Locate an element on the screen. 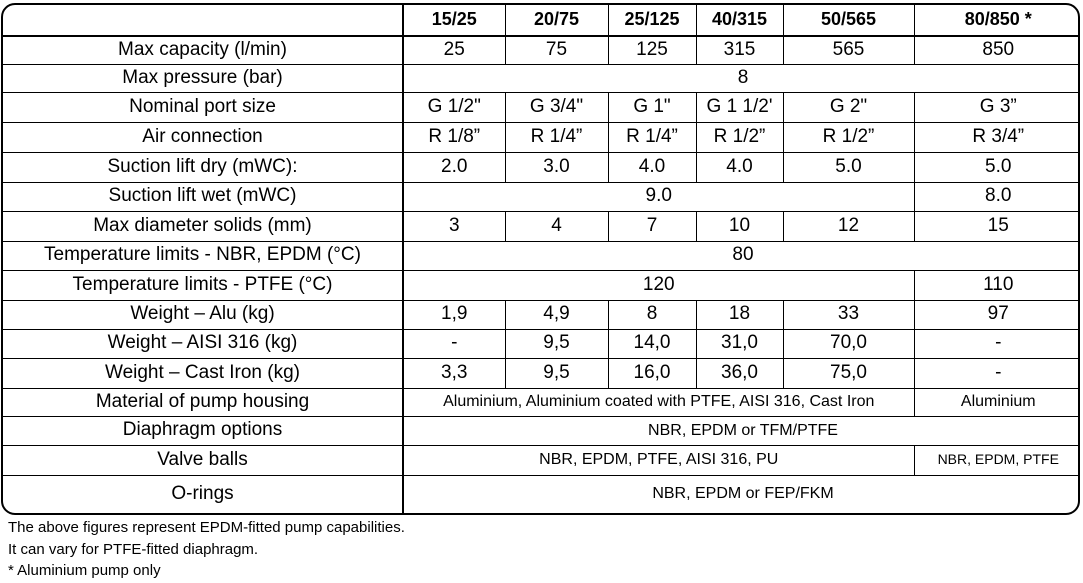 The width and height of the screenshot is (1083, 583). cell-value: 97 is located at coordinates (995, 314).